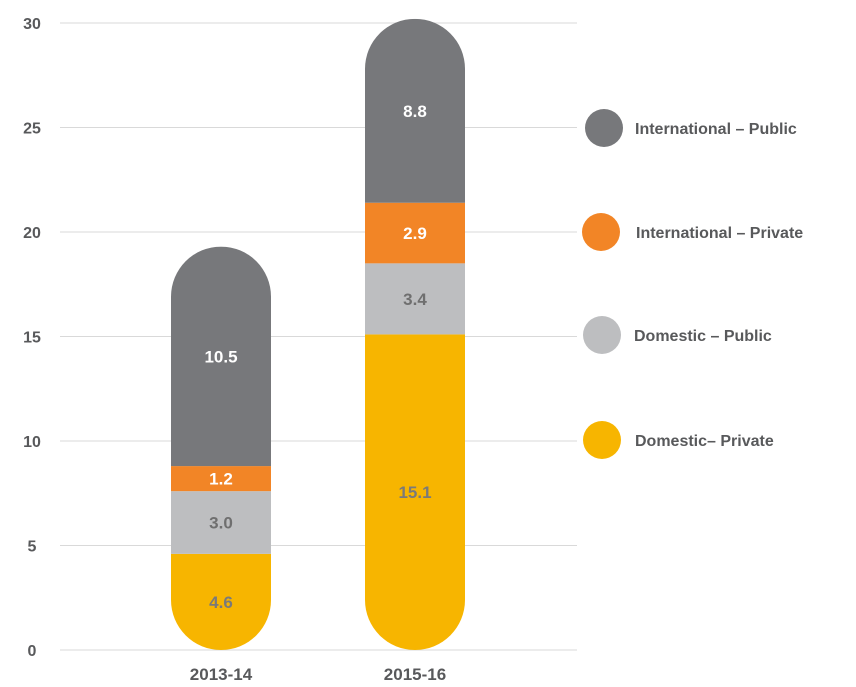 The image size is (856, 687). I want to click on legend-item: International – Private, so click(692, 232).